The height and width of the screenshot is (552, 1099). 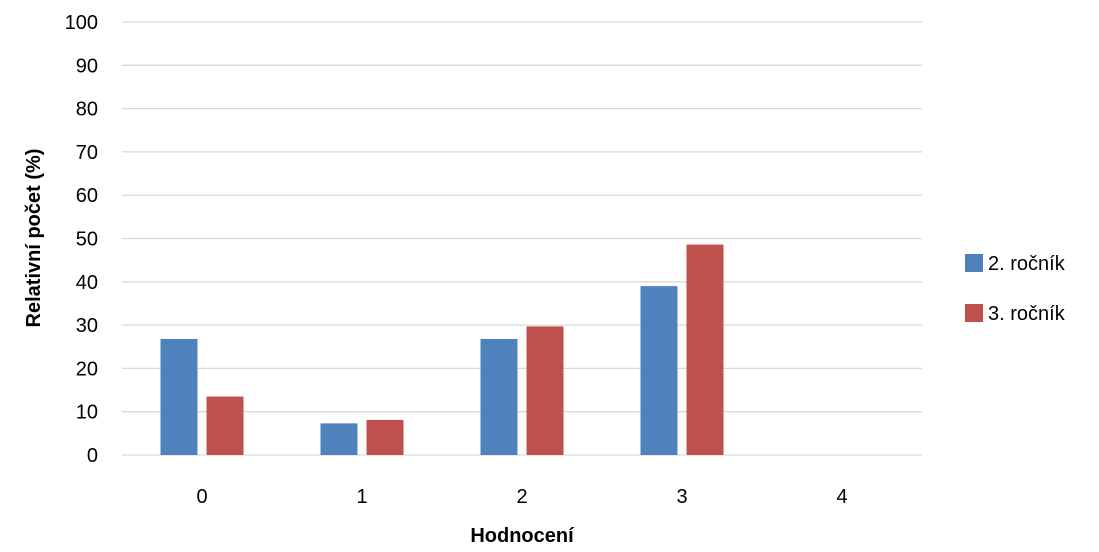 What do you see at coordinates (1027, 264) in the screenshot?
I see `legend-label: 2. ročník` at bounding box center [1027, 264].